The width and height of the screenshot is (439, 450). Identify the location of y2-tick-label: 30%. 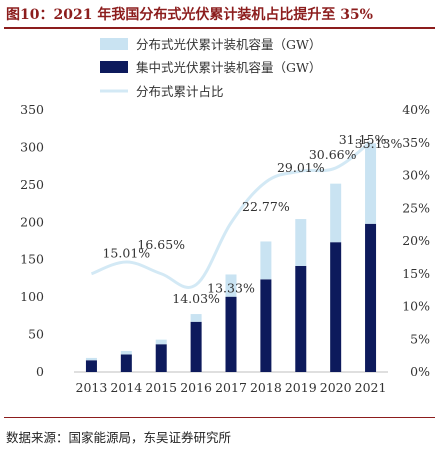
(416, 175).